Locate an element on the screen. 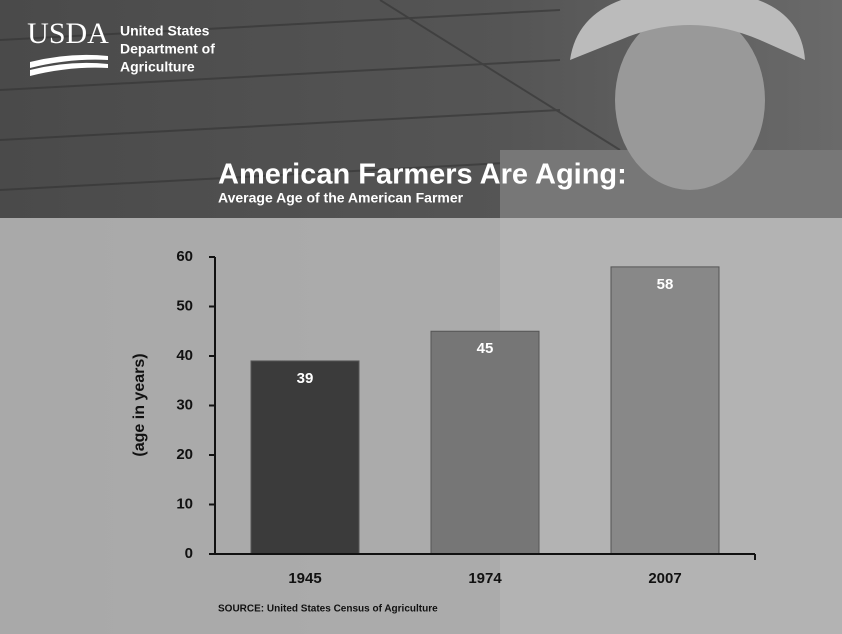 Image resolution: width=842 pixels, height=634 pixels. value-label: 58 is located at coordinates (665, 284).